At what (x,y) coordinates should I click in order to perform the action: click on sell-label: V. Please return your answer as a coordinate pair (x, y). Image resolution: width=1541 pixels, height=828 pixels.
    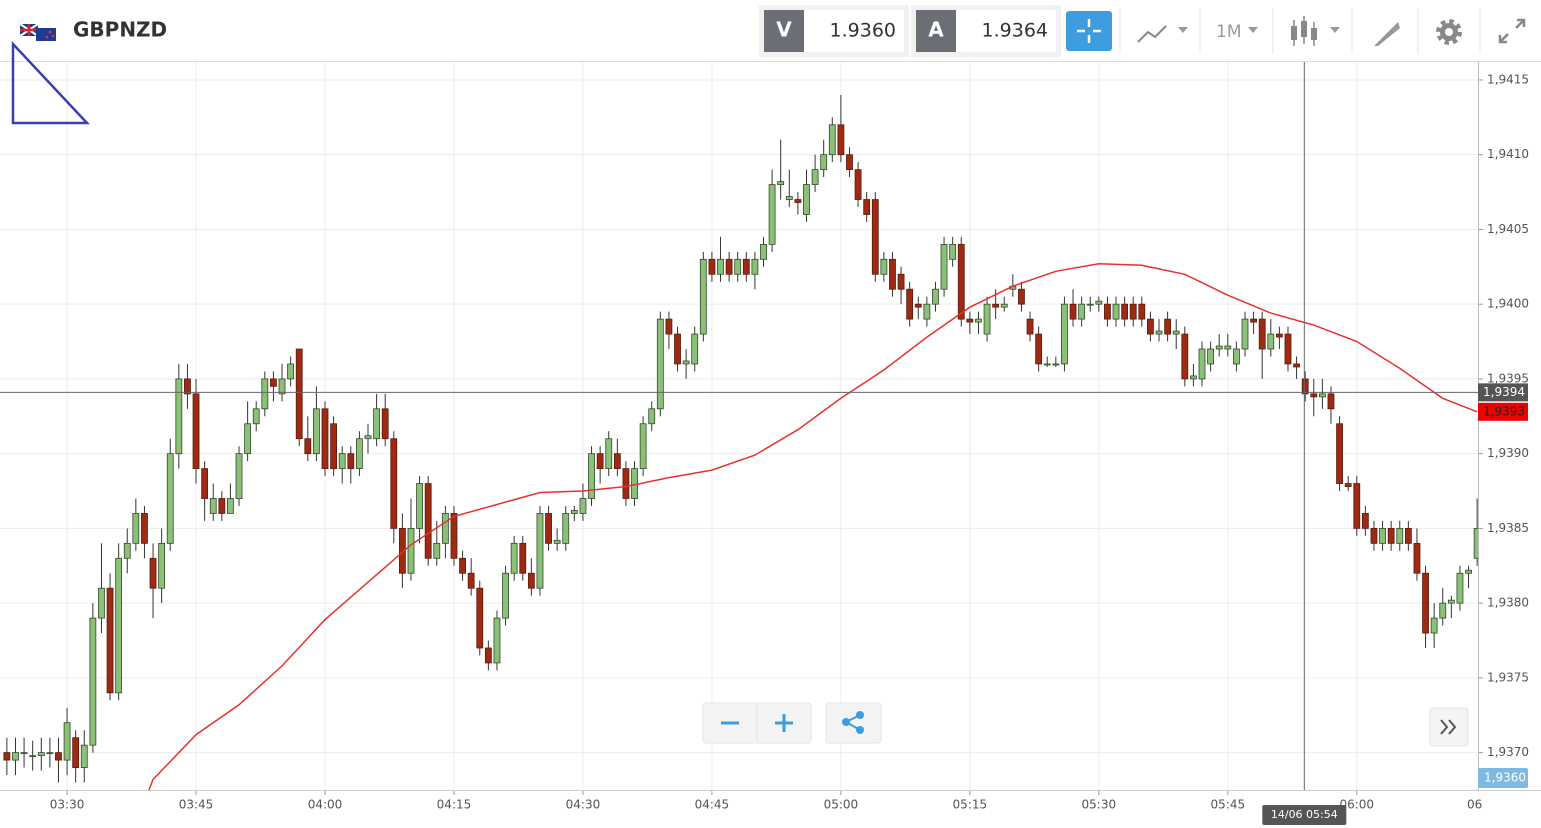
    Looking at the image, I should click on (784, 30).